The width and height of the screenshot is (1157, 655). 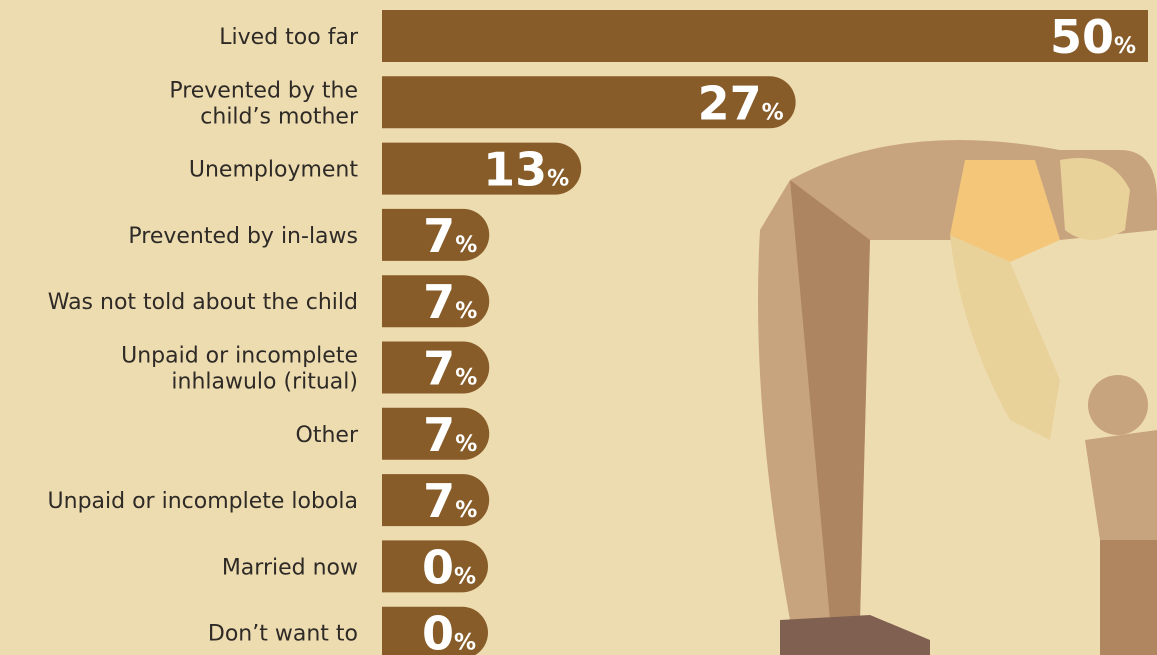 What do you see at coordinates (1093, 37) in the screenshot?
I see `value-label: 50%` at bounding box center [1093, 37].